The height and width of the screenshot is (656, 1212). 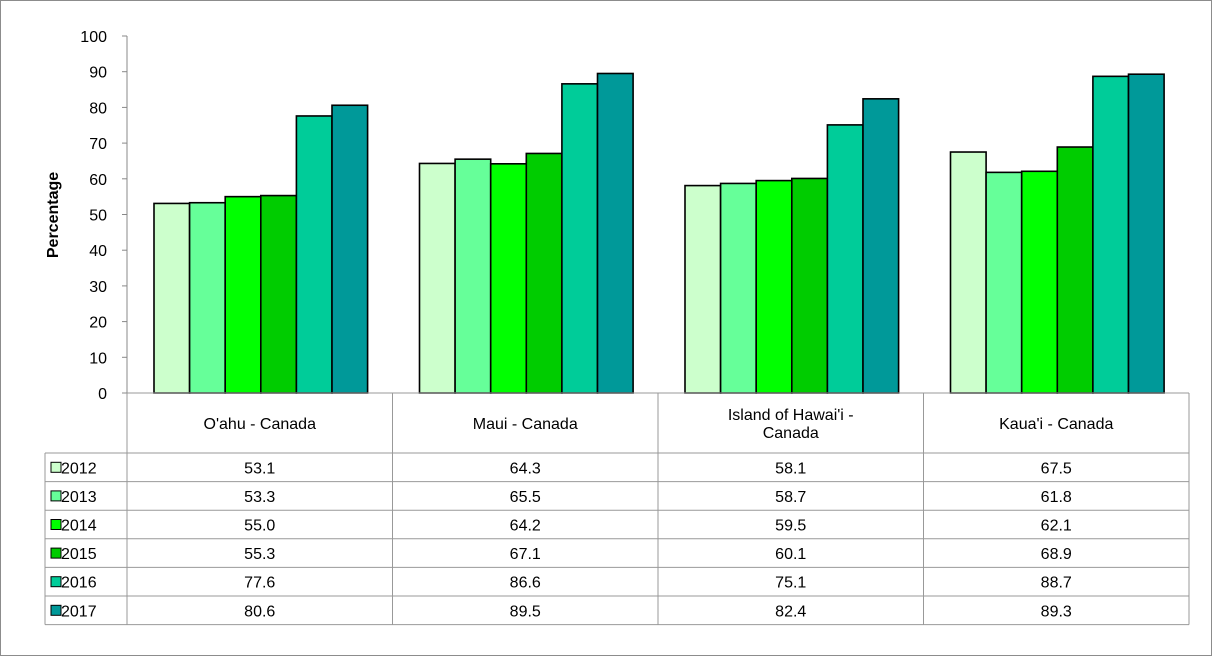 I want to click on legend-key-2015, so click(x=56, y=553).